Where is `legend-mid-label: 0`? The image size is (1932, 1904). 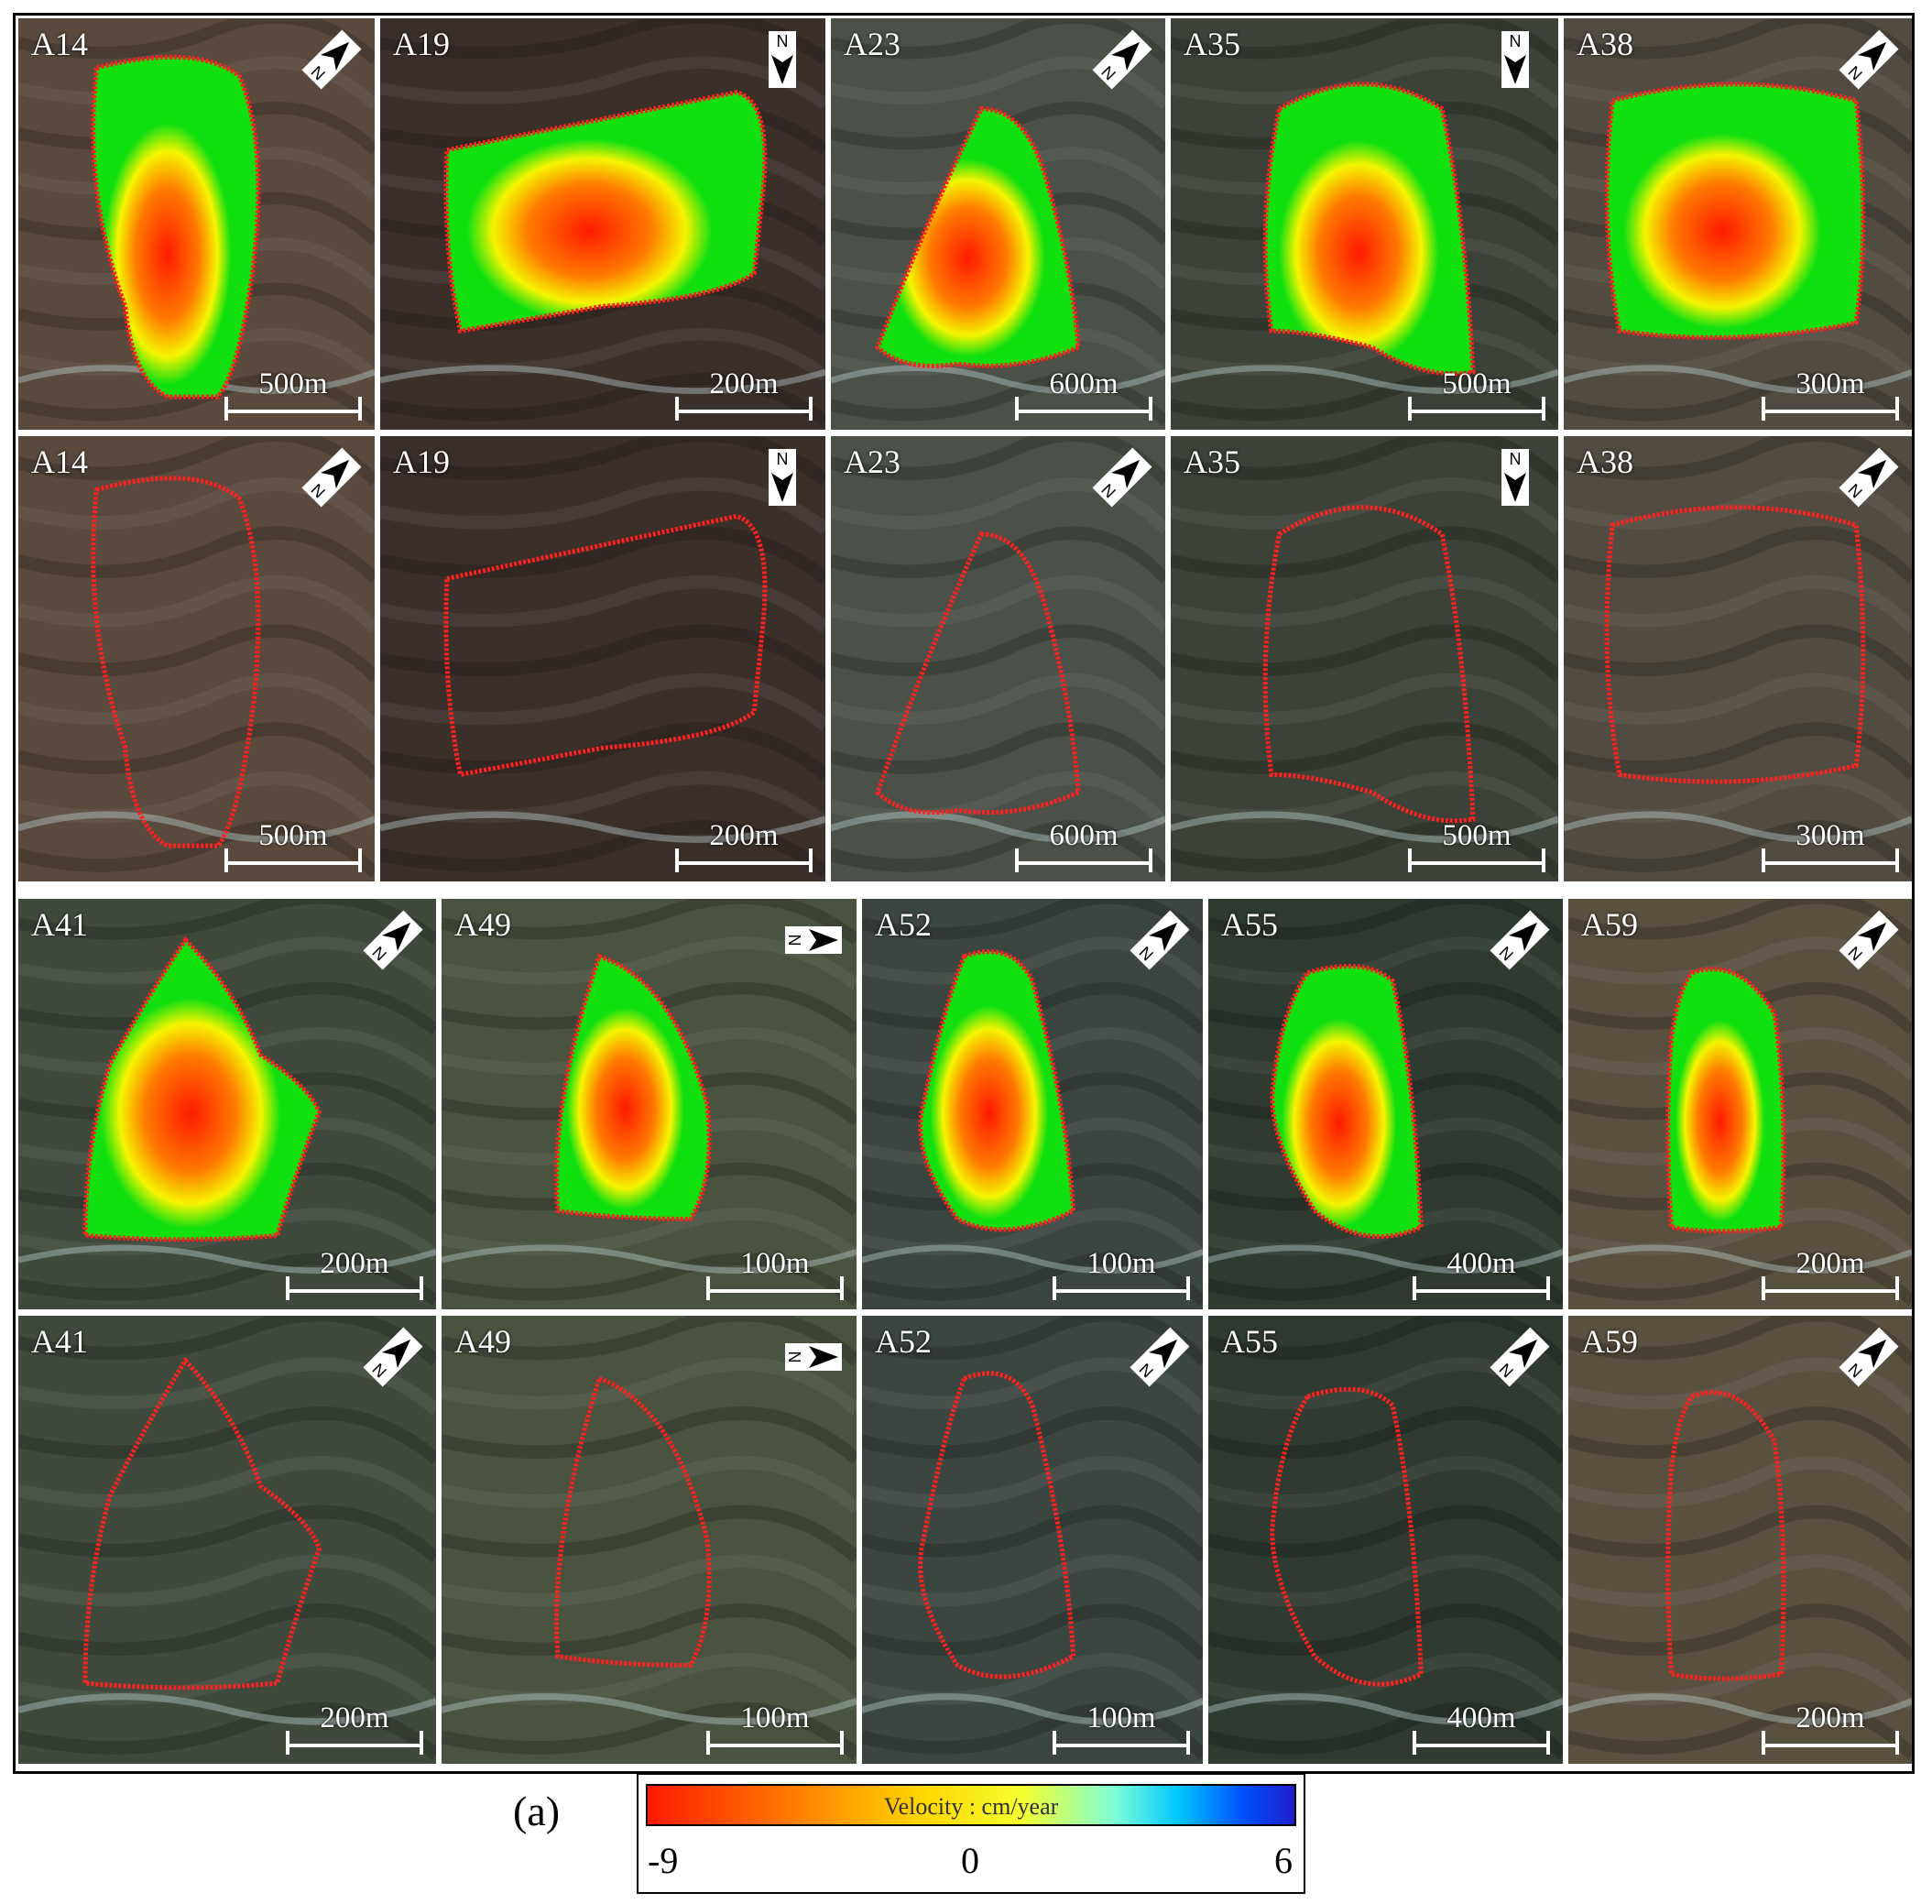 legend-mid-label: 0 is located at coordinates (970, 1860).